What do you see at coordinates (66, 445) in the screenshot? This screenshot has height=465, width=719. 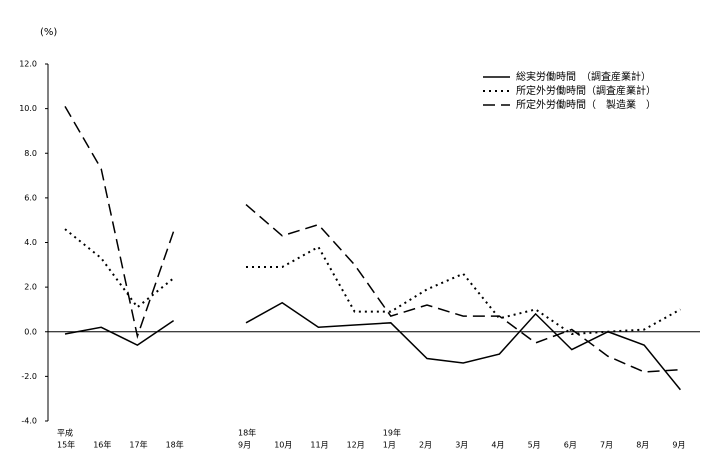 I see `x-tick-label: 15年` at bounding box center [66, 445].